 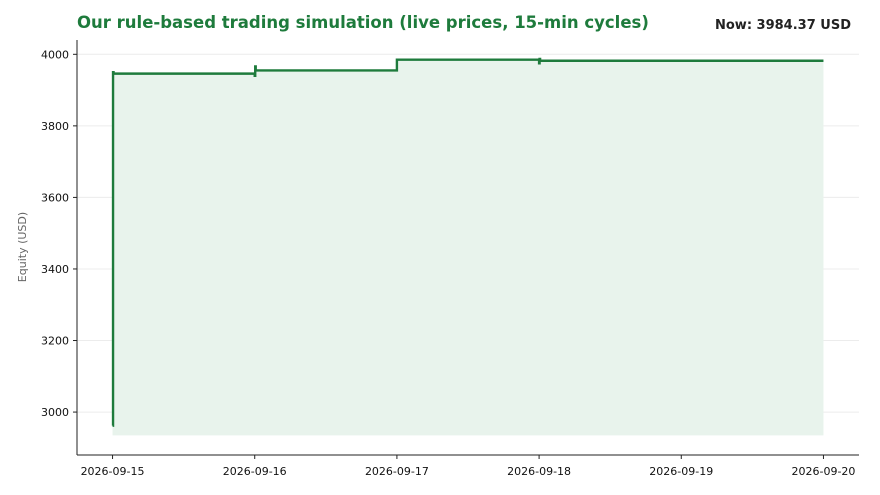 I want to click on x-tick-label: 2026-09-17, so click(x=397, y=471).